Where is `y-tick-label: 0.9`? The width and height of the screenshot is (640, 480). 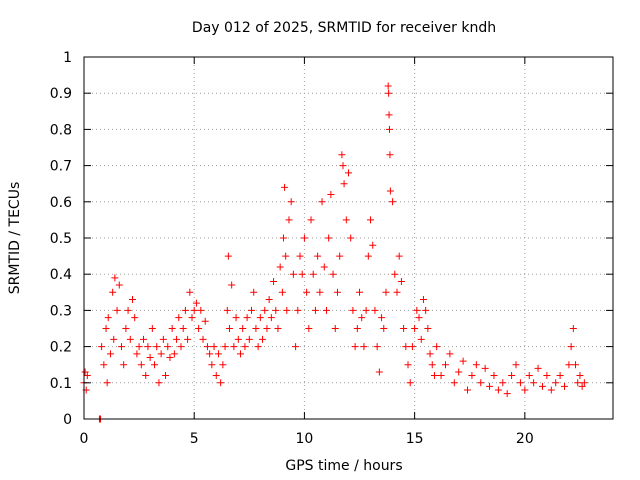
y-tick-label: 0.9 is located at coordinates (61, 94).